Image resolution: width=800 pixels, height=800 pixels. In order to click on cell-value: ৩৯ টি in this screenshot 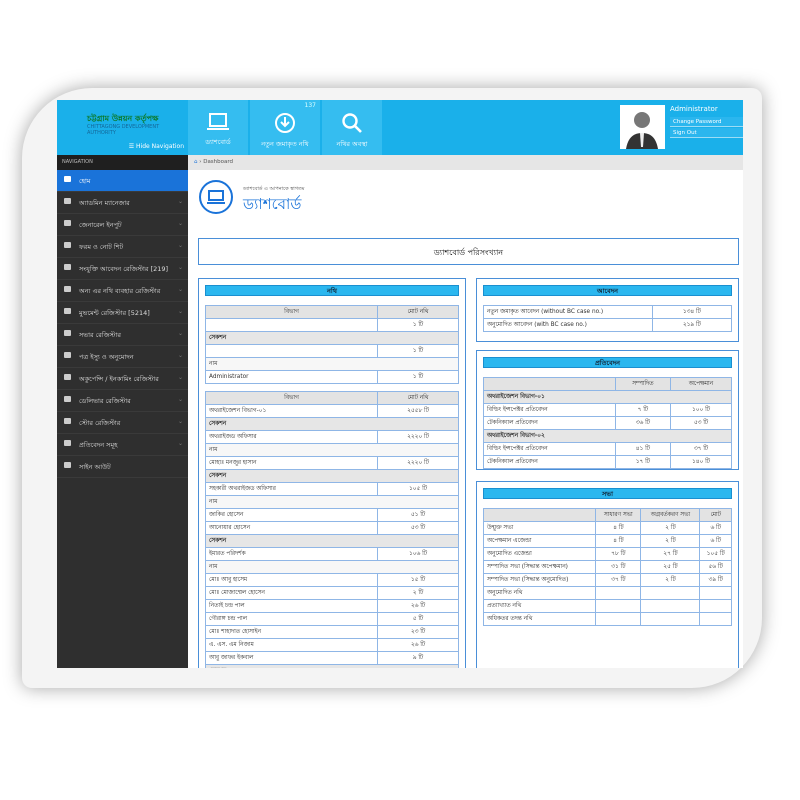, I will do `click(715, 580)`.